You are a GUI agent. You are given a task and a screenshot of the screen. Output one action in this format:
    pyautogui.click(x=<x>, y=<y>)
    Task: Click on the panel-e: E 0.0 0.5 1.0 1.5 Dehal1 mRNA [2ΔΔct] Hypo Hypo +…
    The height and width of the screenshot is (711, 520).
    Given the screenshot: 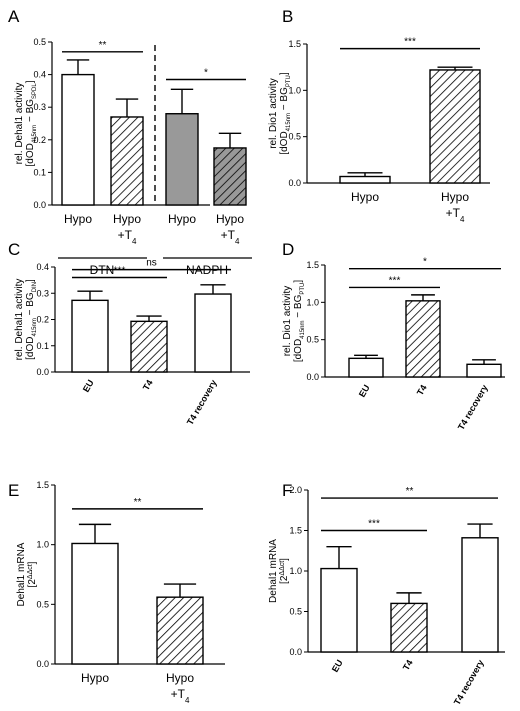 What is the action you would take?
    pyautogui.click(x=116, y=592)
    